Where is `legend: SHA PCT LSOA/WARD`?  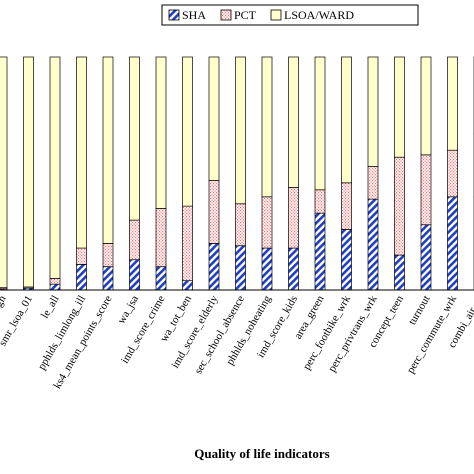 legend: SHA PCT LSOA/WARD is located at coordinates (290, 15).